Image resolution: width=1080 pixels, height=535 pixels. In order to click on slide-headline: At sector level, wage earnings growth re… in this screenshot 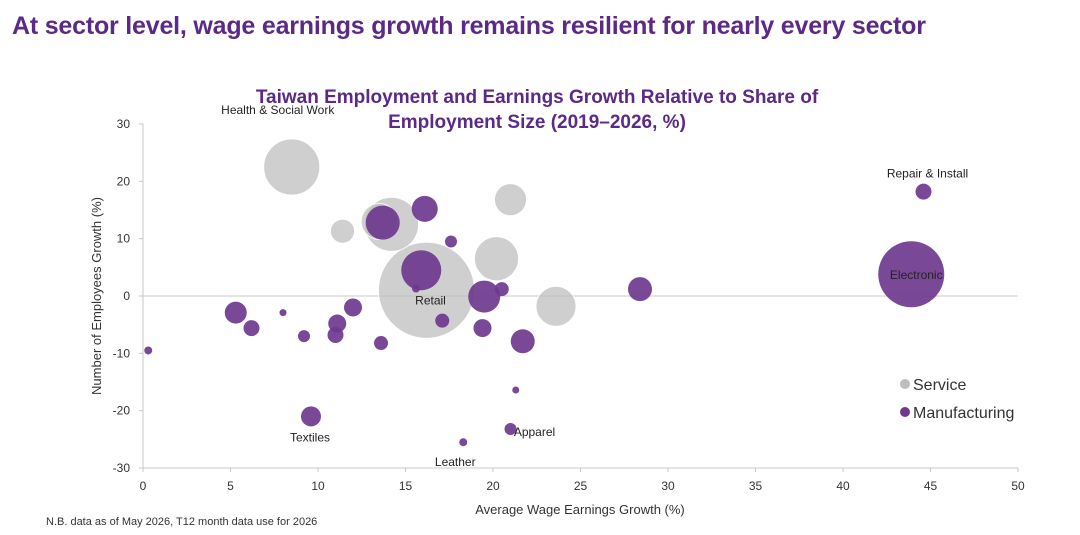, I will do `click(469, 26)`.